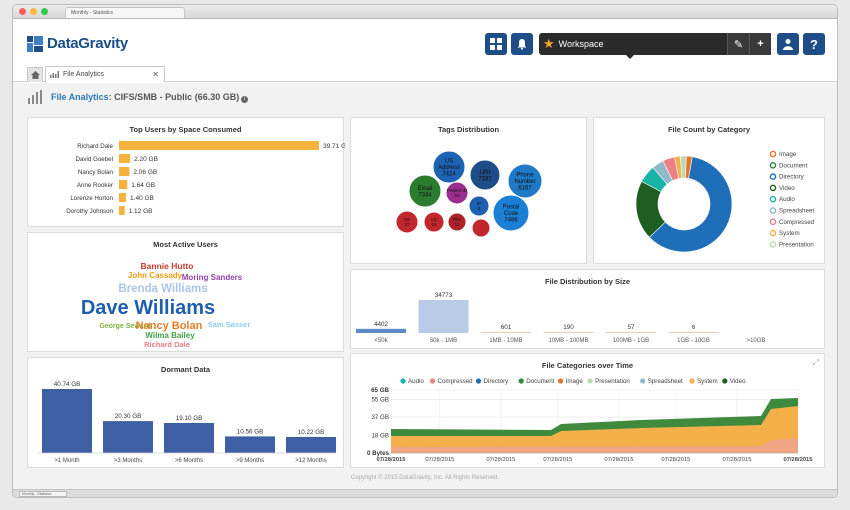 The width and height of the screenshot is (850, 510). I want to click on user-icon, so click(788, 44).